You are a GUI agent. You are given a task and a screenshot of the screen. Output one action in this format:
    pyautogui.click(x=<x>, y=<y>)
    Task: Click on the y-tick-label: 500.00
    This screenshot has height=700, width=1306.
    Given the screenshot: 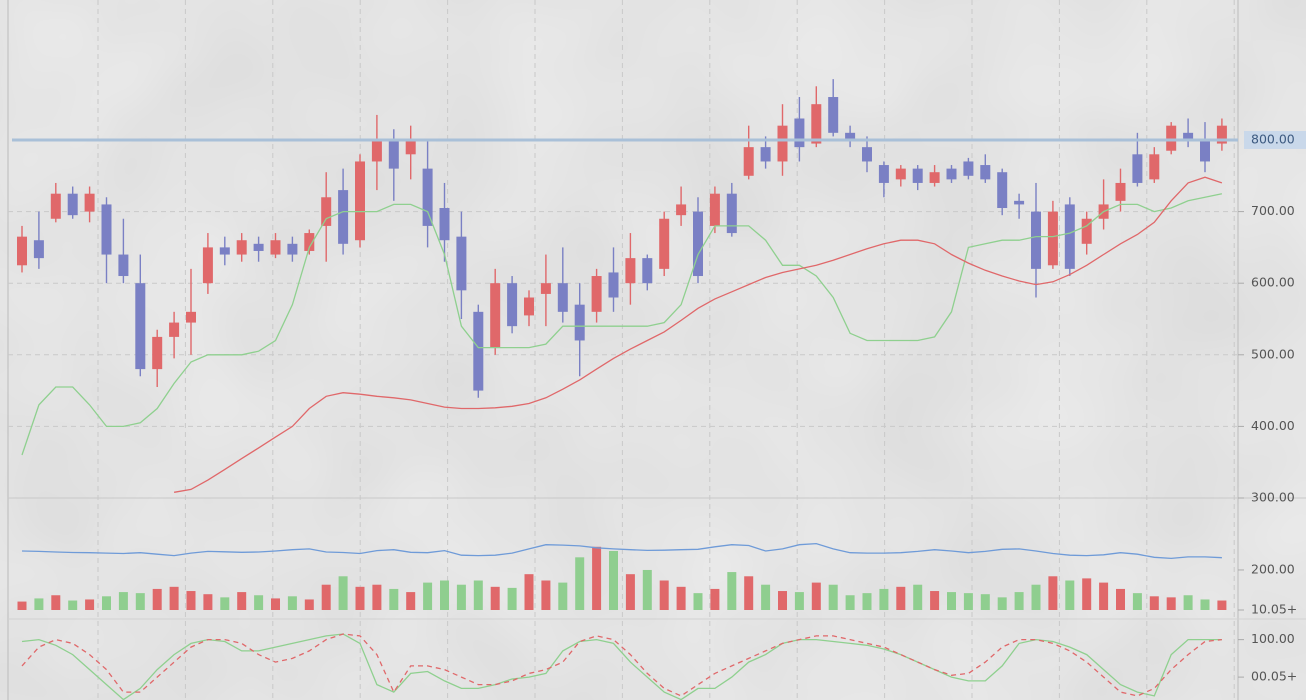 What is the action you would take?
    pyautogui.click(x=1273, y=353)
    